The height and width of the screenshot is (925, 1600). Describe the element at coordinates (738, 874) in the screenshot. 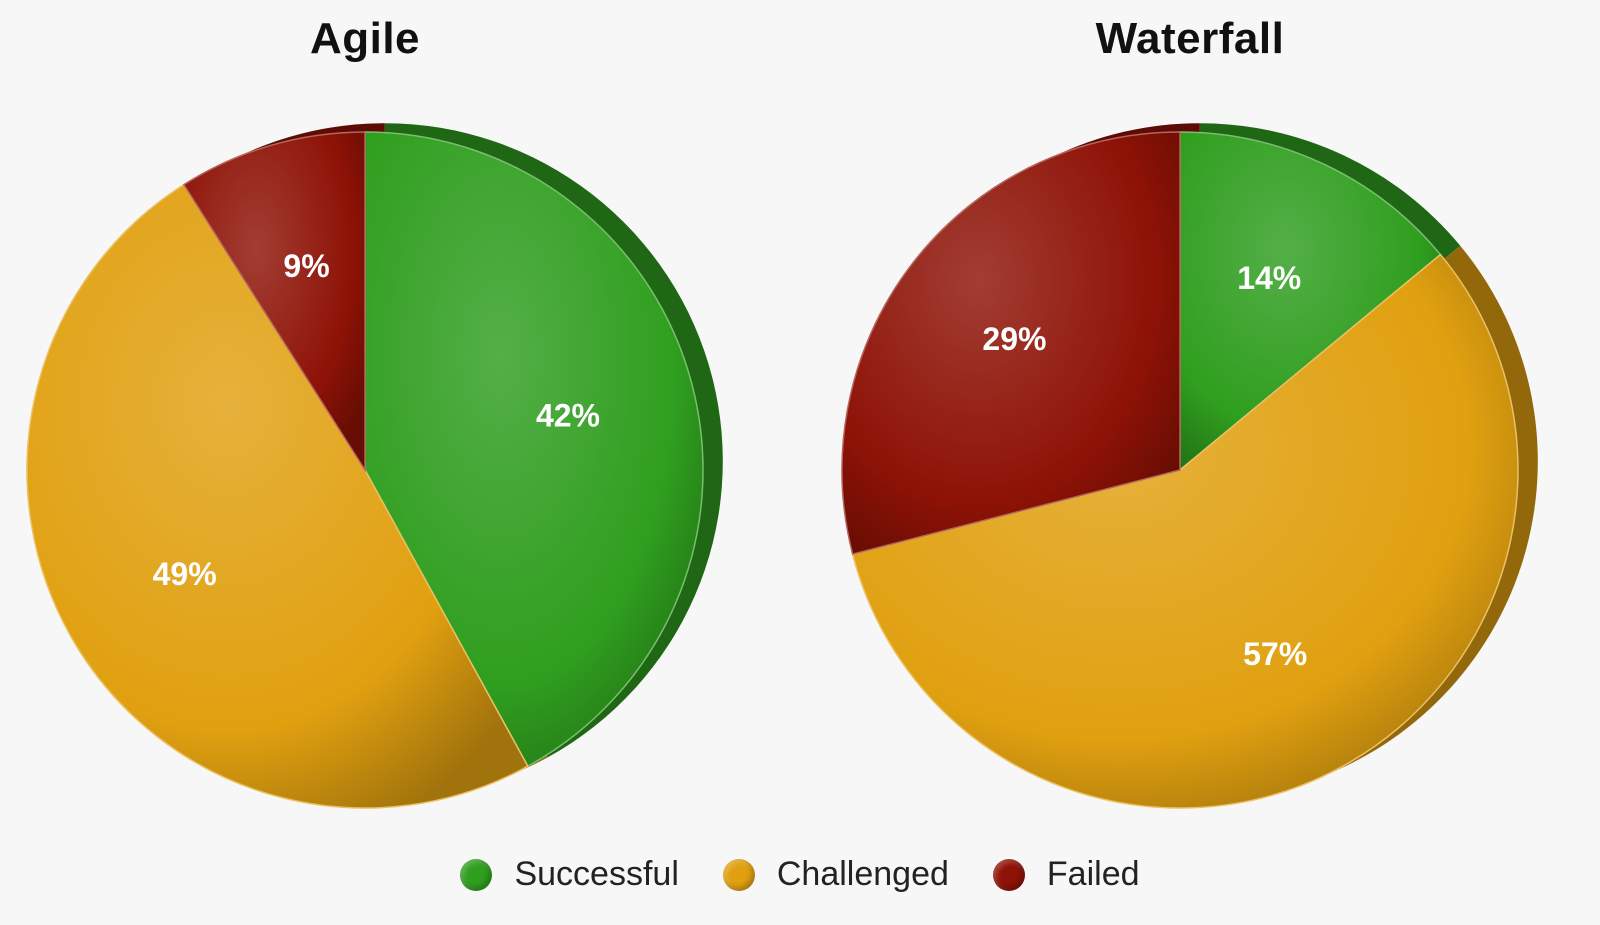

I see `legend-swatch-challenged` at that location.